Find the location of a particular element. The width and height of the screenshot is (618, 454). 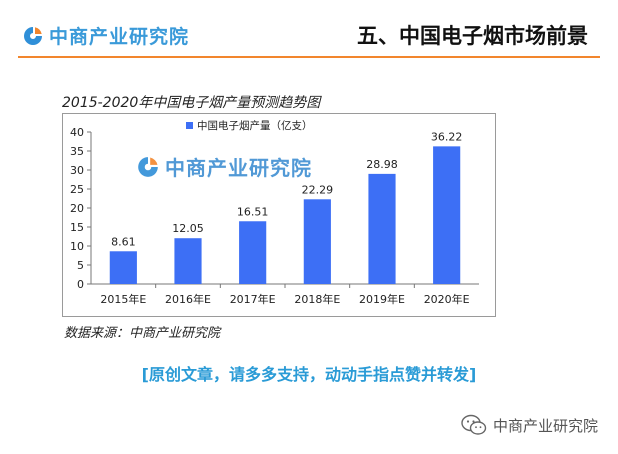

bar-data-label: 16.51 is located at coordinates (253, 211).